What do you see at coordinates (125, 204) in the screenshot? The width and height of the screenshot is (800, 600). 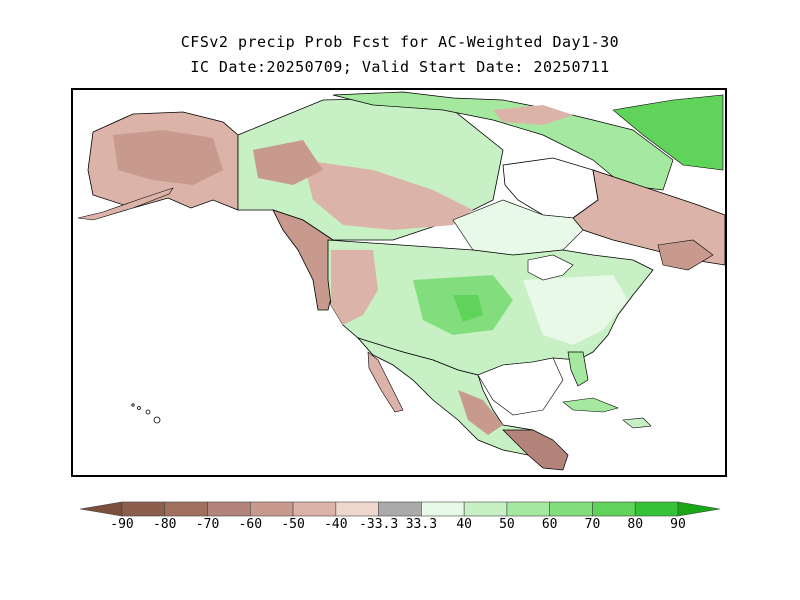 I see `region-aleutians` at bounding box center [125, 204].